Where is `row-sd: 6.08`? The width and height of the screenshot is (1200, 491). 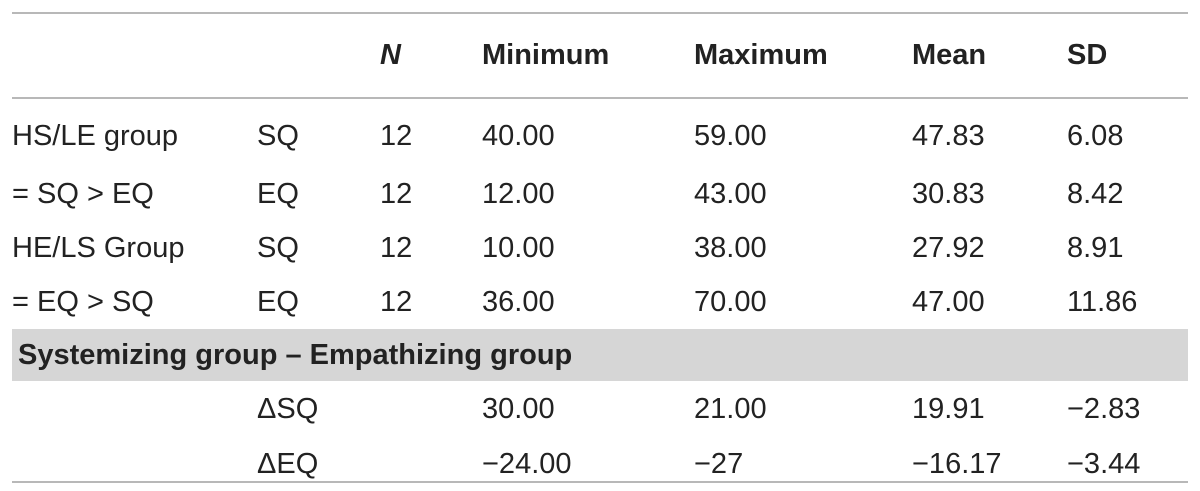
row-sd: 6.08 is located at coordinates (1095, 135).